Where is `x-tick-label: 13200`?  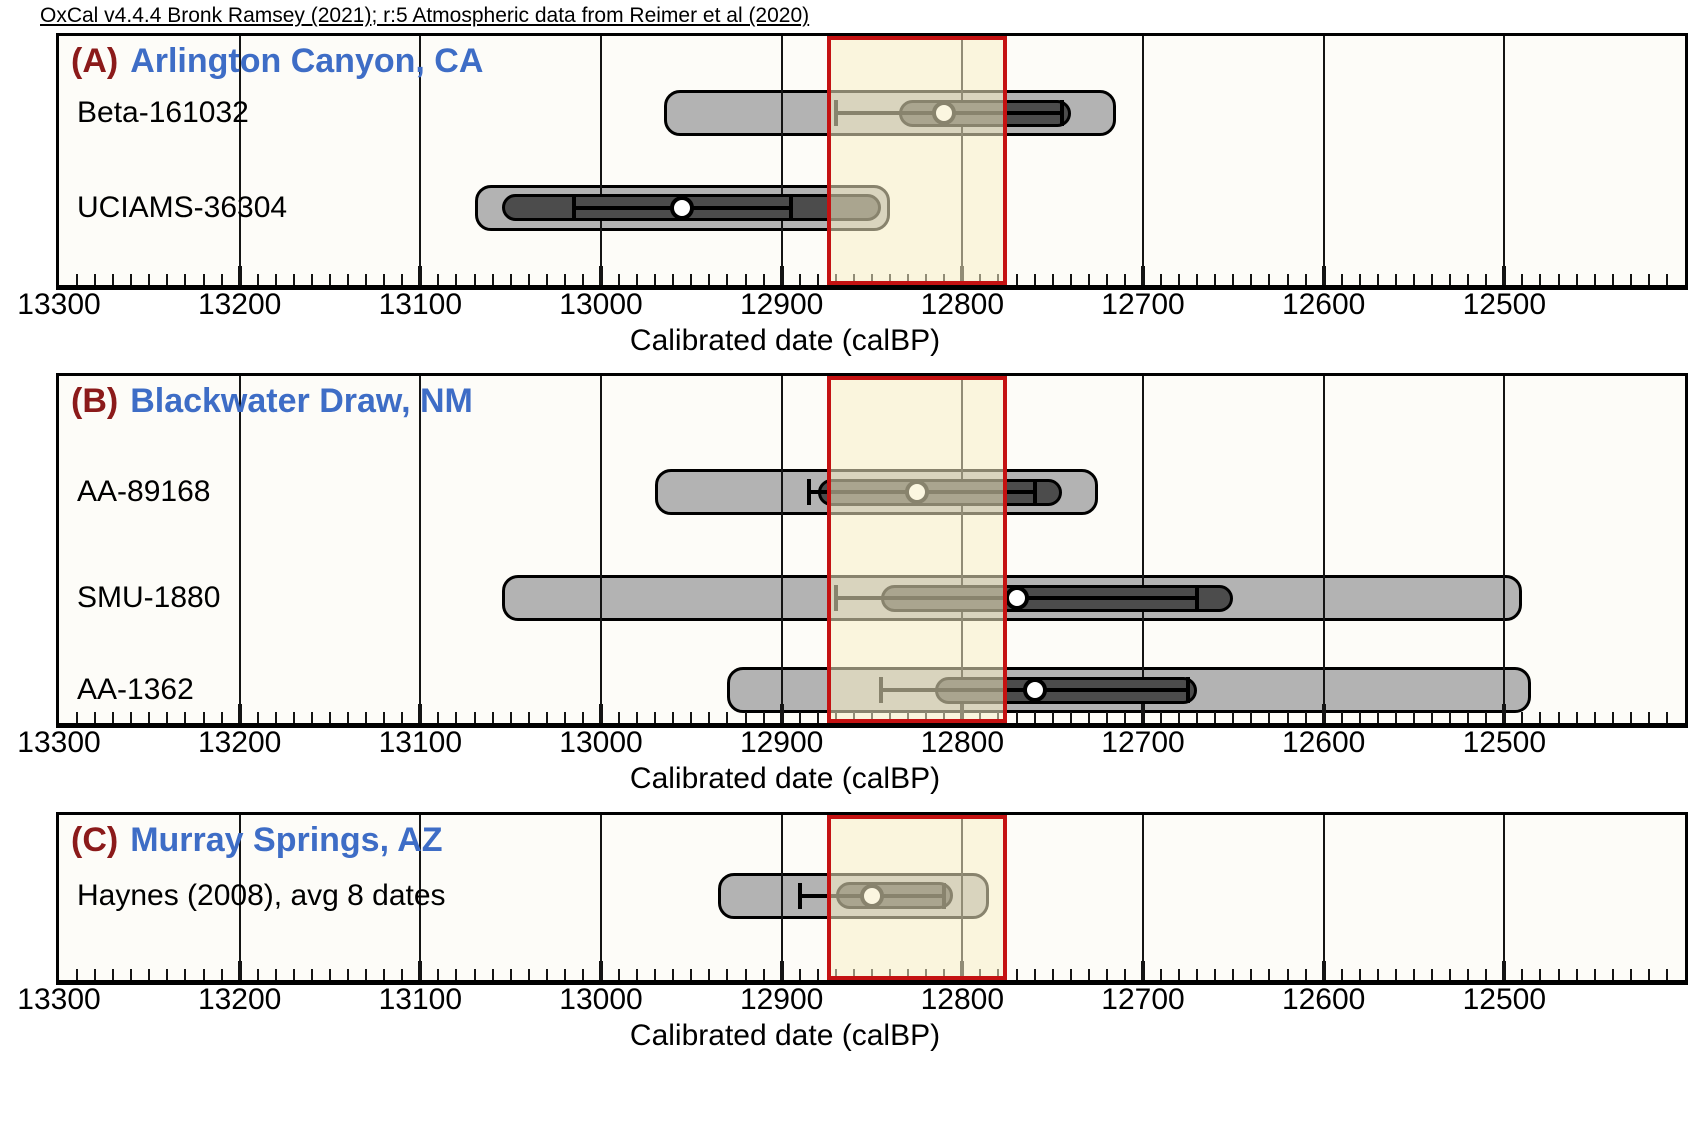 x-tick-label: 13200 is located at coordinates (239, 999).